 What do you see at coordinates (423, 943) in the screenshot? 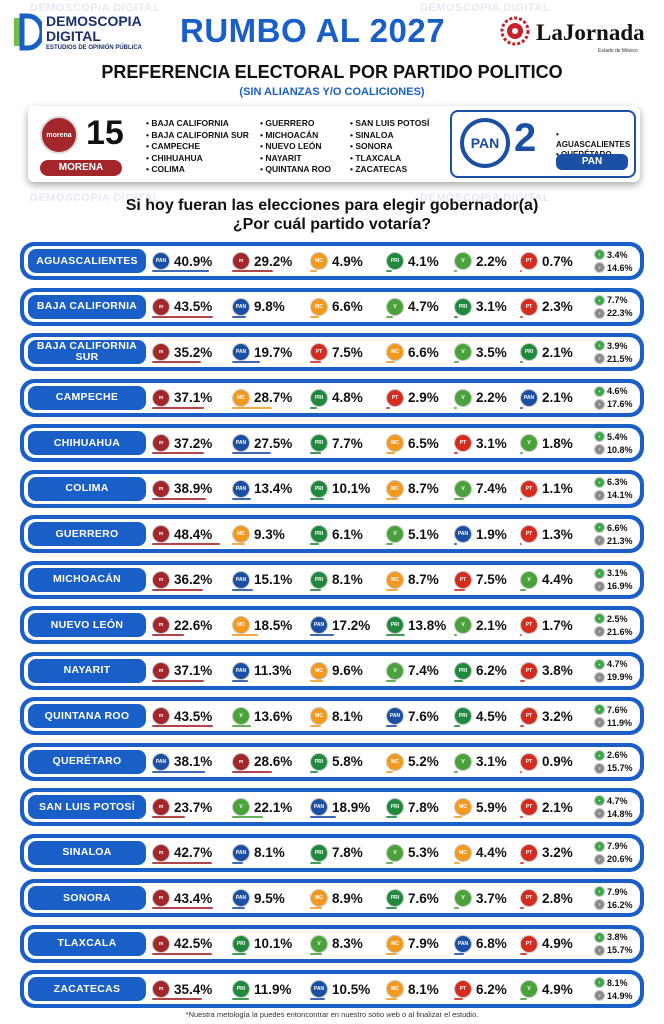
I see `percentage-label: 7.9%` at bounding box center [423, 943].